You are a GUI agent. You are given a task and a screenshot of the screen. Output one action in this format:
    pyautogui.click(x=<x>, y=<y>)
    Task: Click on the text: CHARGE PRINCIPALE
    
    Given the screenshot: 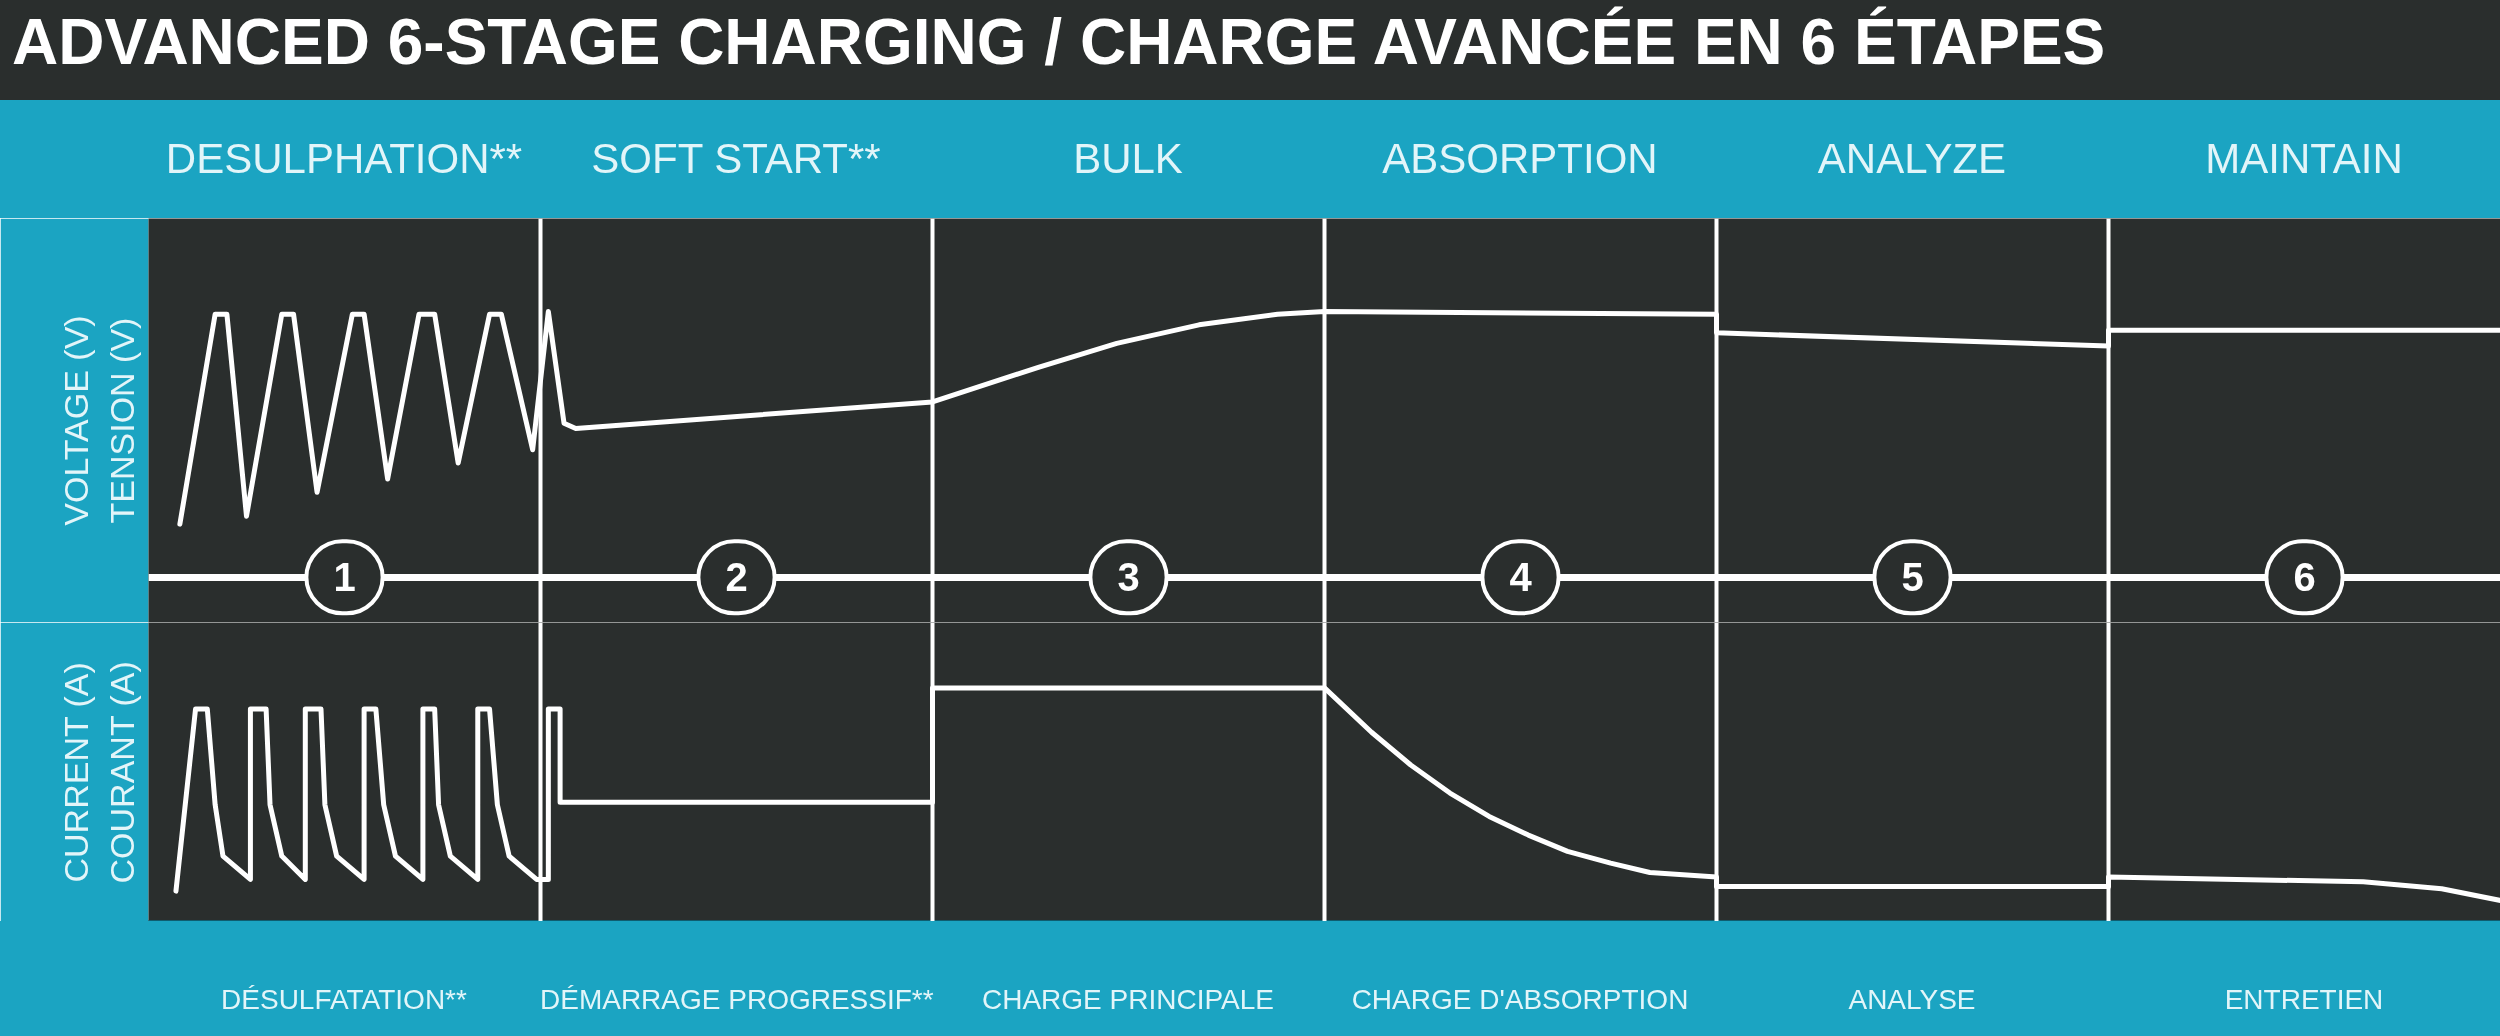 What is the action you would take?
    pyautogui.click(x=1128, y=1000)
    